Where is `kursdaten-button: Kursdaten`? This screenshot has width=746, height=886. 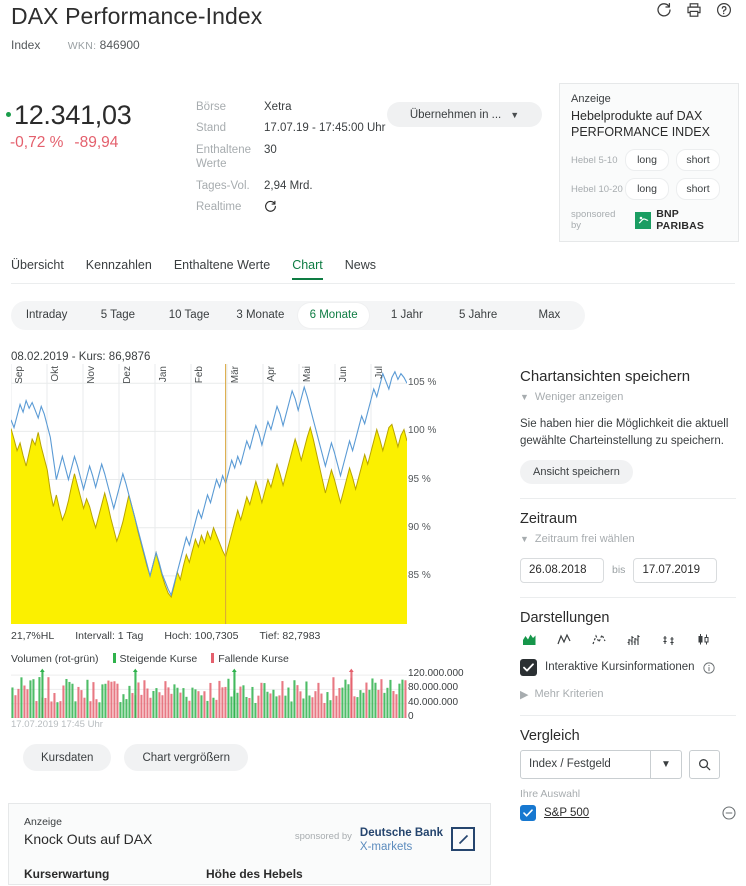 kursdaten-button: Kursdaten is located at coordinates (67, 757).